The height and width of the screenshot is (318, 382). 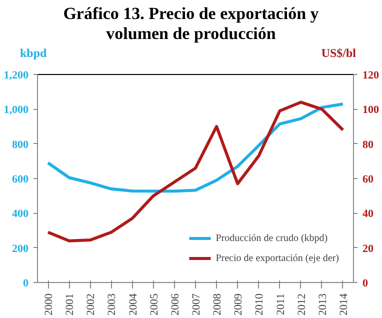 What do you see at coordinates (133, 304) in the screenshot?
I see `x-tick-label: 2004` at bounding box center [133, 304].